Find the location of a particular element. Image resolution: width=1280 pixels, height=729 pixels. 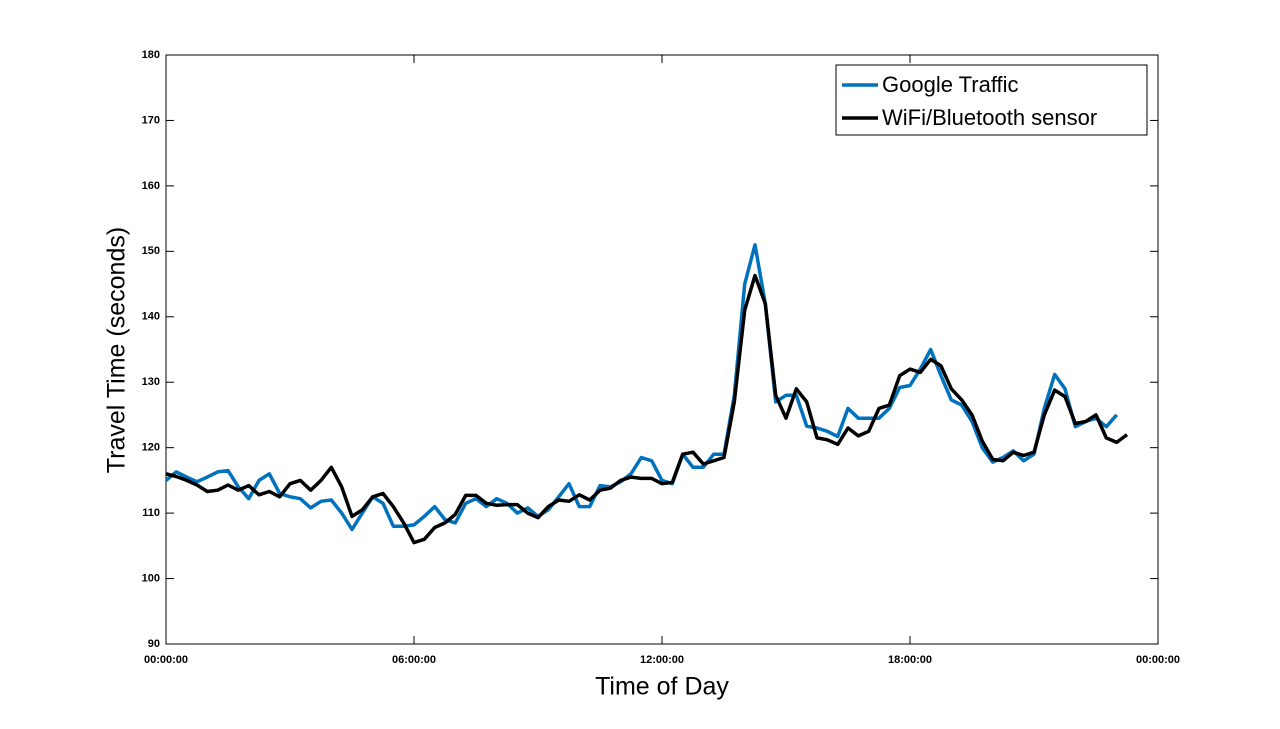

y-tick-label: 150 is located at coordinates (151, 251).